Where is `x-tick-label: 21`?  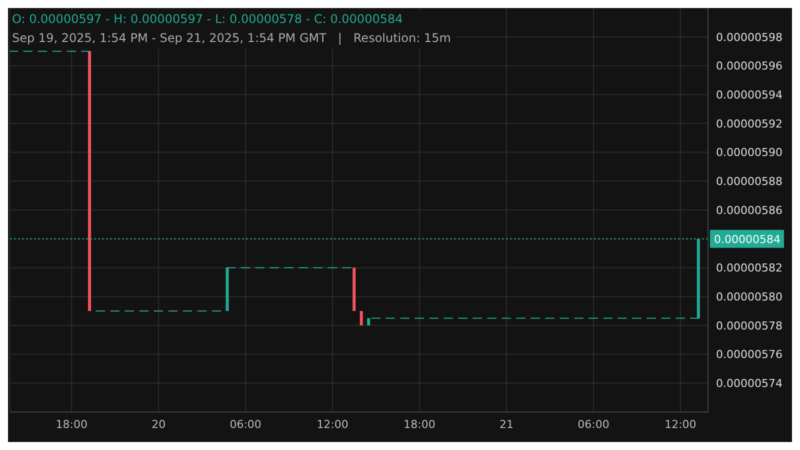
x-tick-label: 21 is located at coordinates (507, 424).